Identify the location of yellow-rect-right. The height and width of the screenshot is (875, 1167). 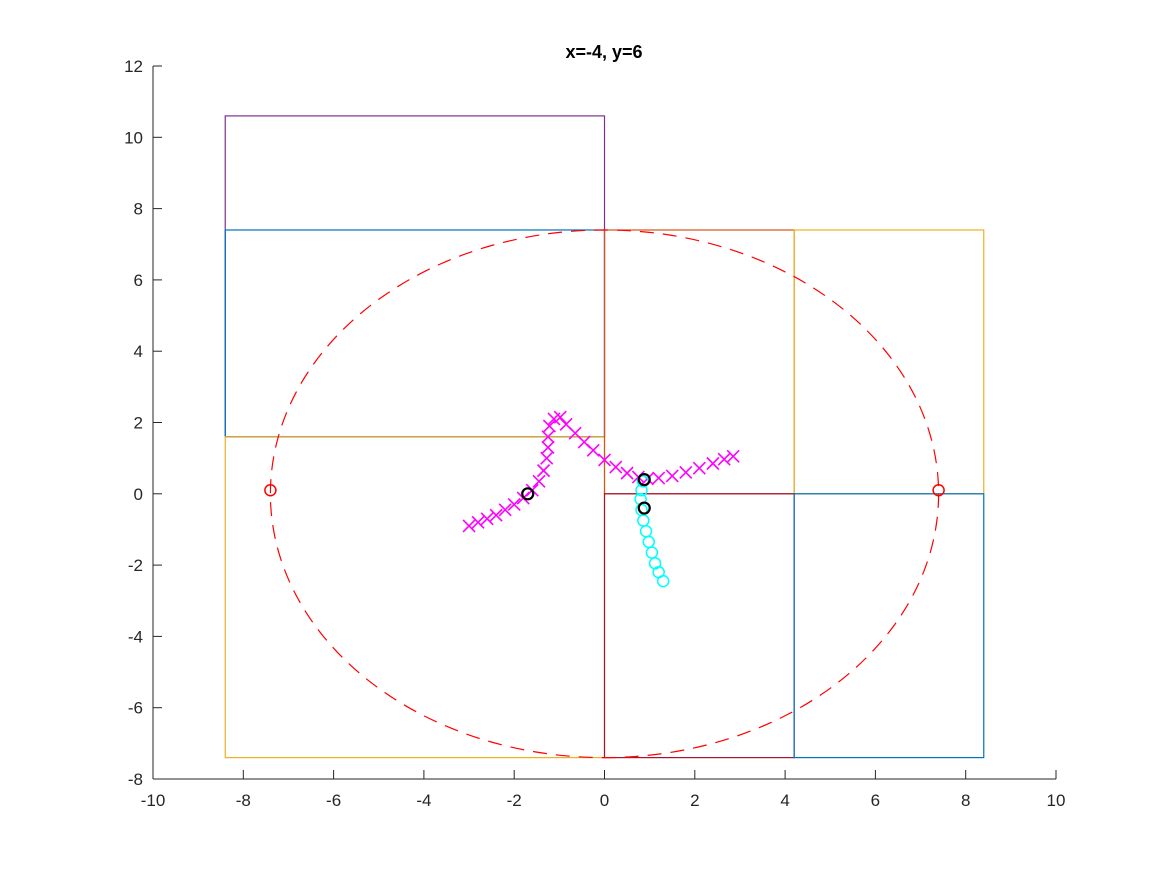
(889, 362).